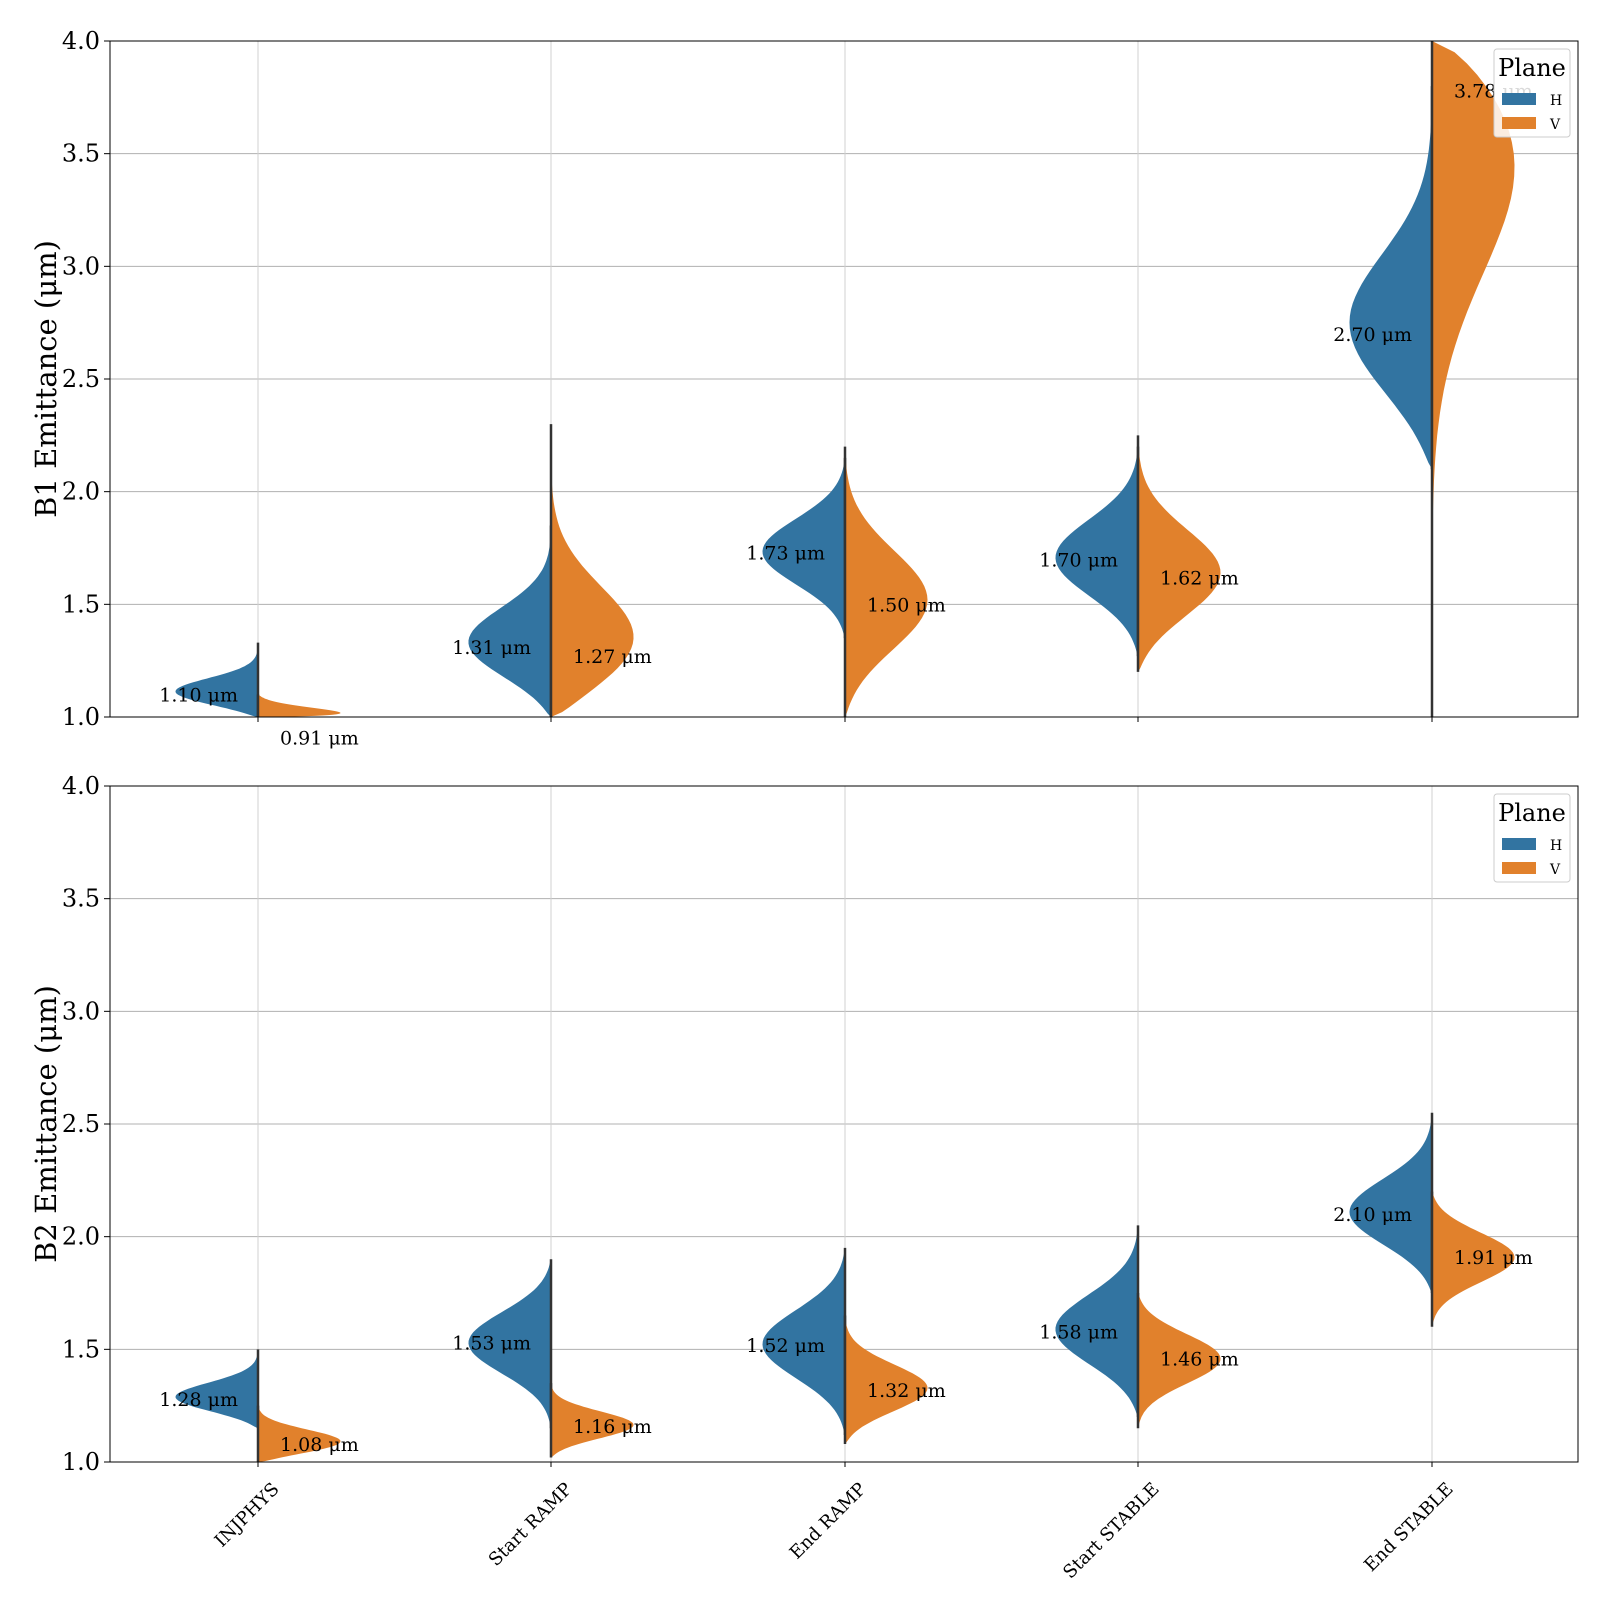 The image size is (1600, 1600). I want to click on median-label-h: 1.53 μm, so click(491, 1344).